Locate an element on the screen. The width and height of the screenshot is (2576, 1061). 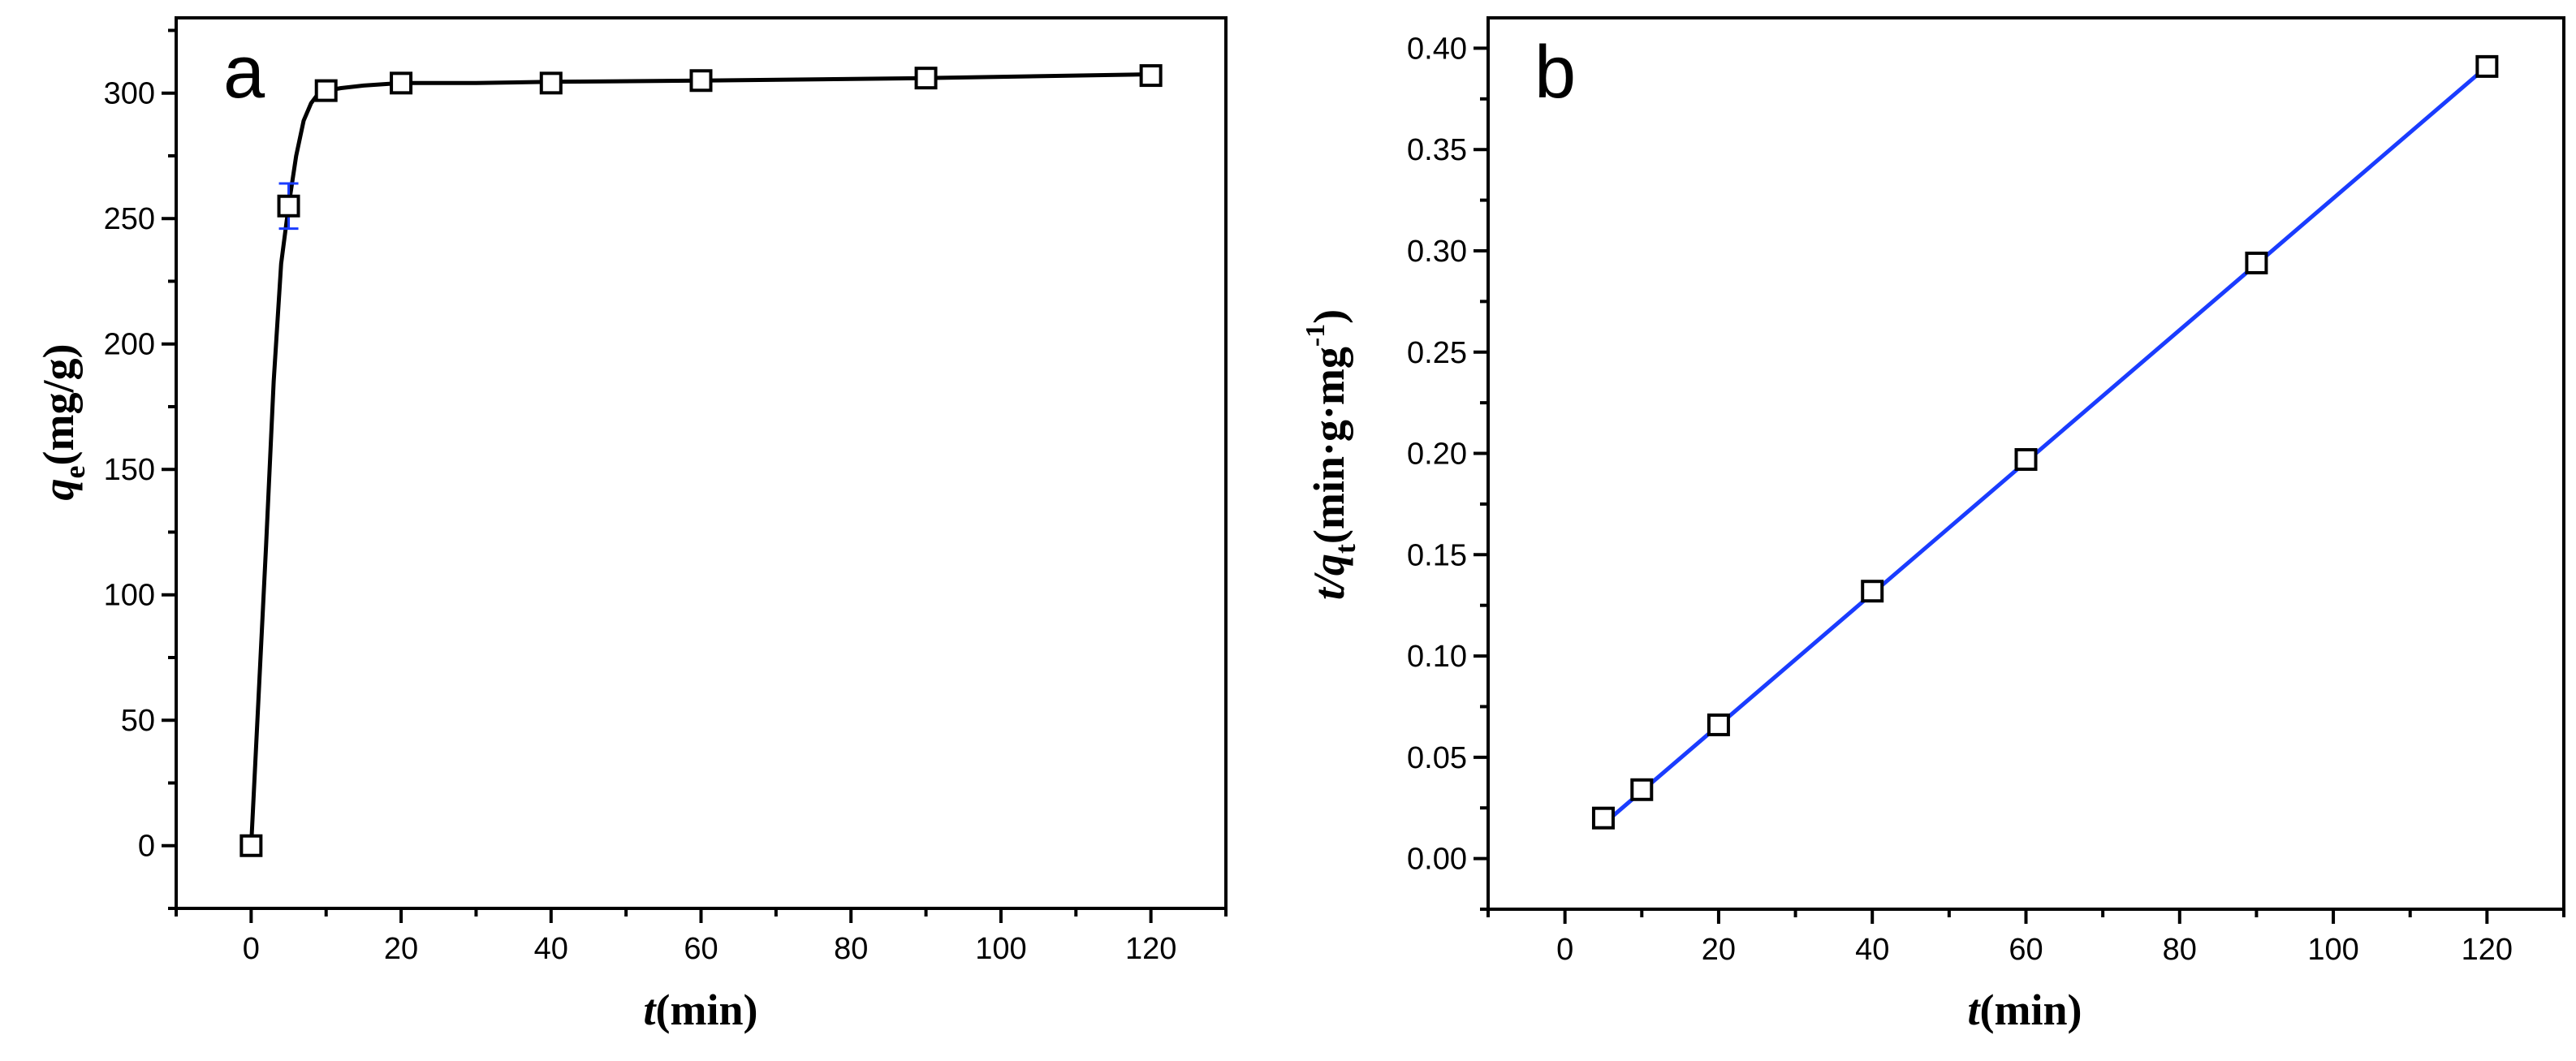
panel-a-y-axis-title: qe(mg/g) is located at coordinates (62, 422).